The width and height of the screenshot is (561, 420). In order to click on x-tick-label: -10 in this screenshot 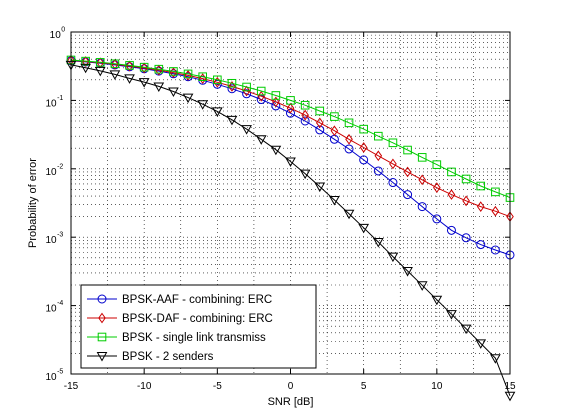, I will do `click(144, 386)`.